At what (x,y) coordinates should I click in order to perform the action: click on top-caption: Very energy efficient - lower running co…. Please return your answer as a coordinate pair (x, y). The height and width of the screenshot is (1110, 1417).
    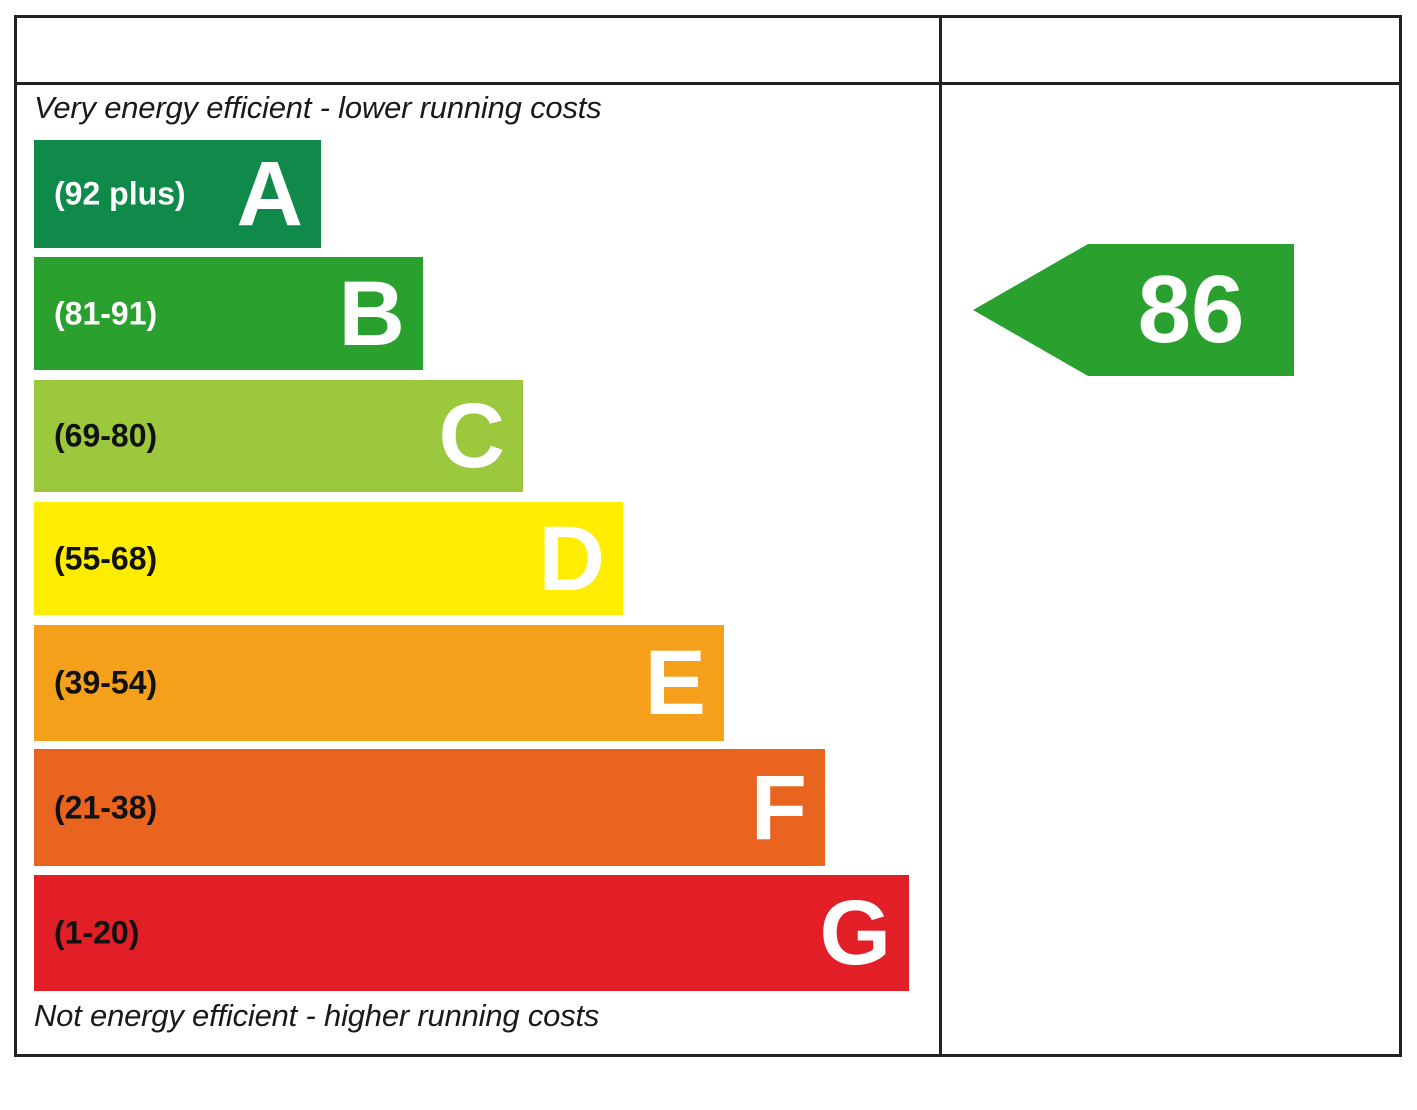
    Looking at the image, I should click on (318, 107).